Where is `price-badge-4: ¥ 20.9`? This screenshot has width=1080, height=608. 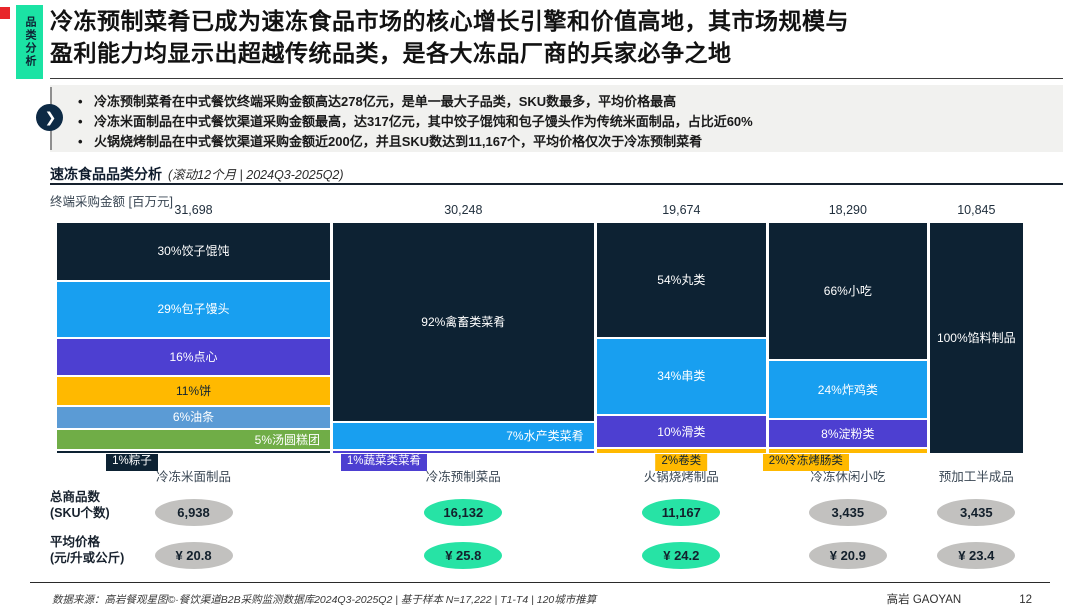
price-badge-4: ¥ 20.9 is located at coordinates (847, 555).